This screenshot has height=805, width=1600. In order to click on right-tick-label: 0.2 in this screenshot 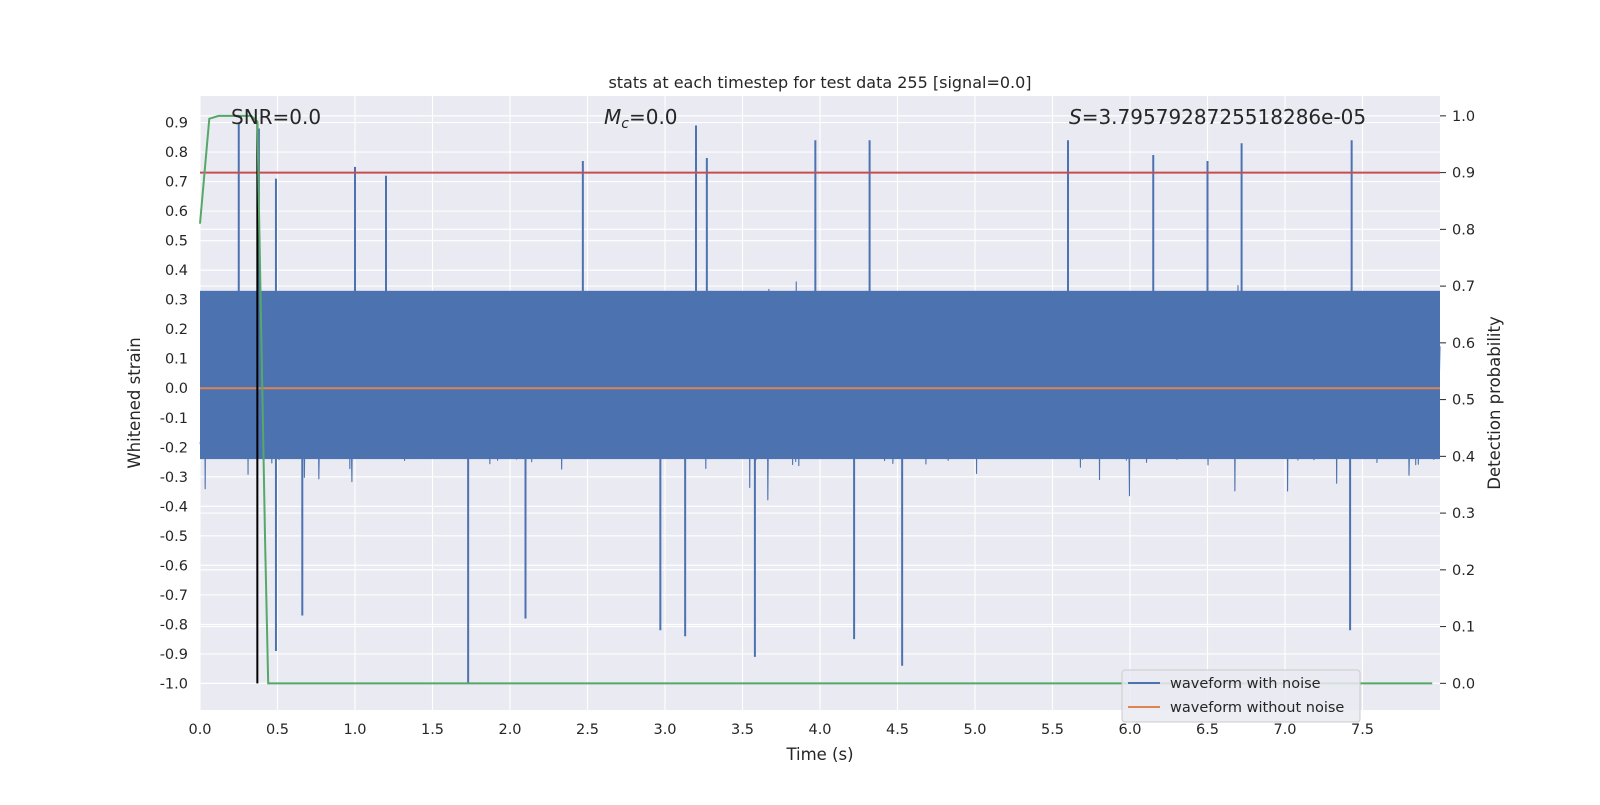, I will do `click(1463, 571)`.